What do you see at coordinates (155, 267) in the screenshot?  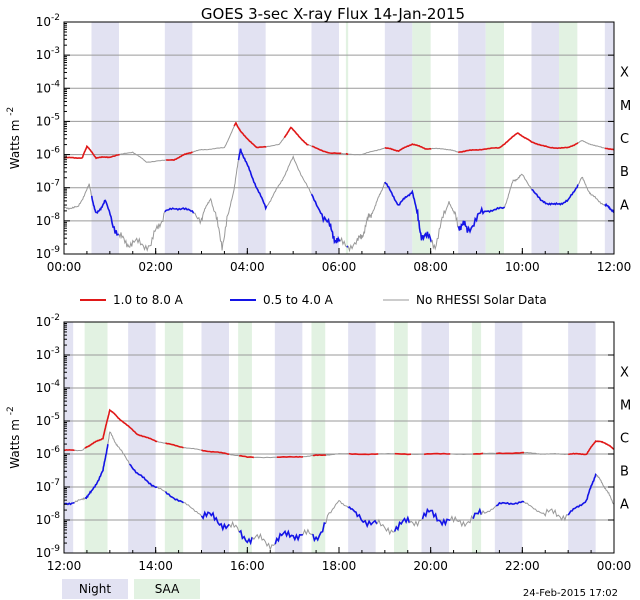 I see `x-tick-label: 02:00` at bounding box center [155, 267].